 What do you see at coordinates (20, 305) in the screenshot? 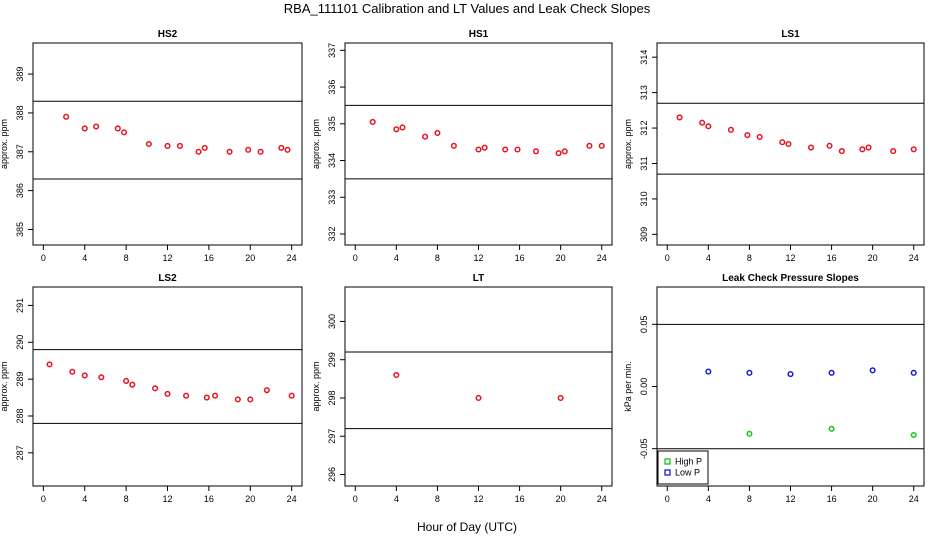
I see `y-tick-label: 291` at bounding box center [20, 305].